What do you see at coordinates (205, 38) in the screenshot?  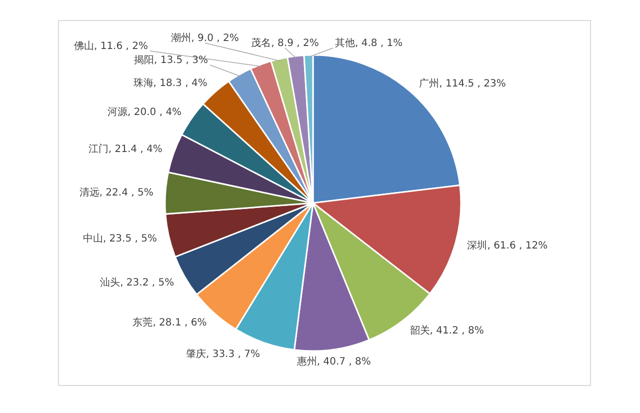 I see `slice-label: 潮州, 9.0 , 2%` at bounding box center [205, 38].